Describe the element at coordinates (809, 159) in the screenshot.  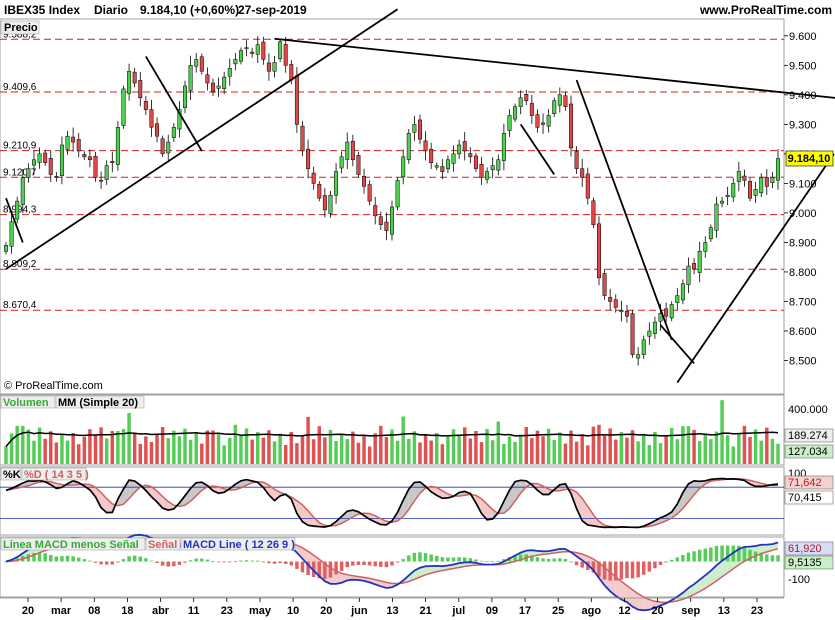
I see `last-price-label: 9.184,10` at that location.